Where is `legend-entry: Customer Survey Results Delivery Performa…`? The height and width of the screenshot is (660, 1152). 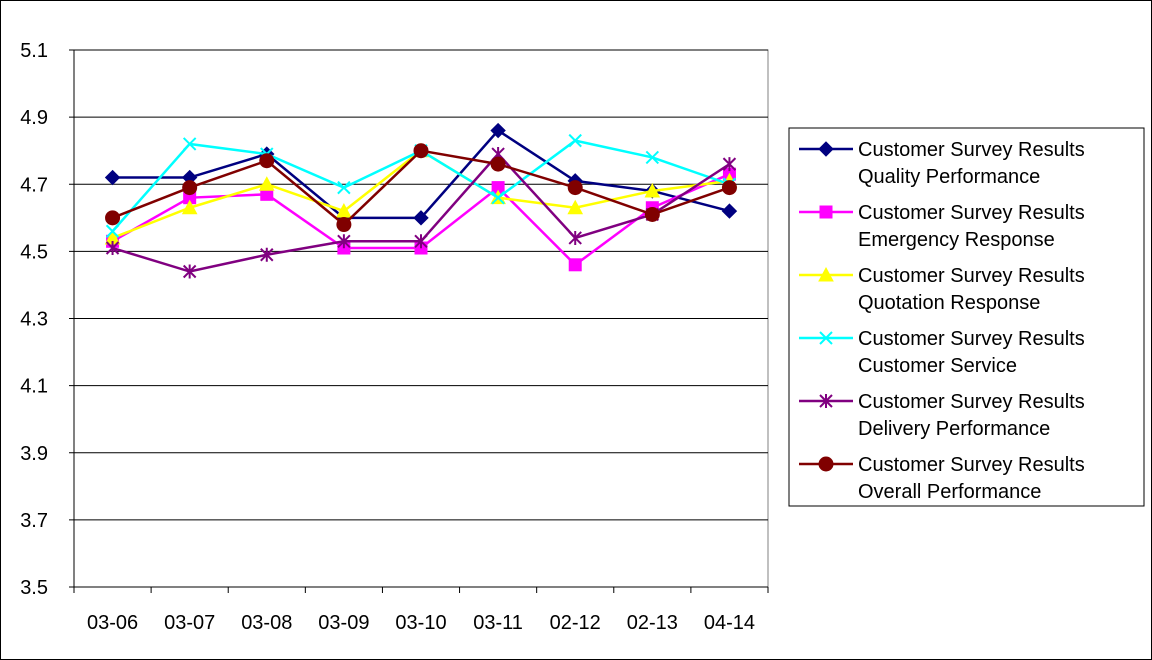 legend-entry: Customer Survey Results Delivery Performa… is located at coordinates (942, 415).